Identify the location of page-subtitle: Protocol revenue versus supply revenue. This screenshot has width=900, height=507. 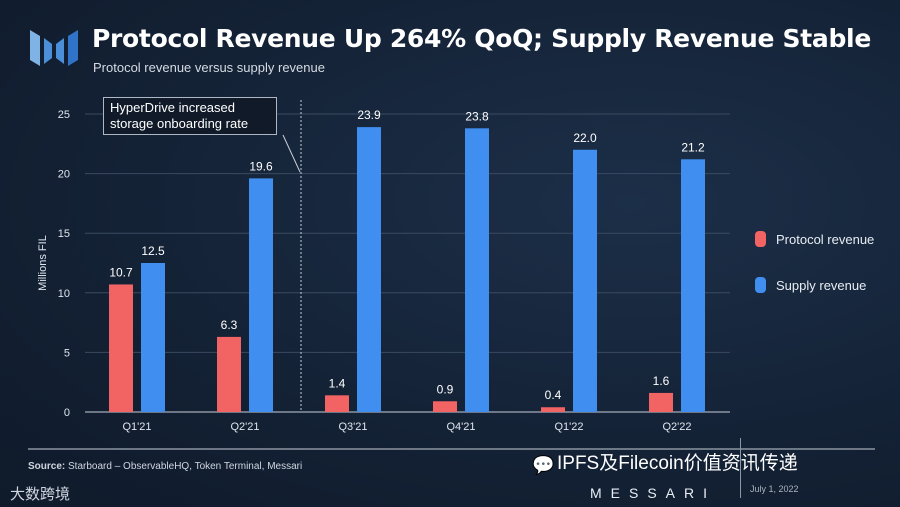
(209, 67).